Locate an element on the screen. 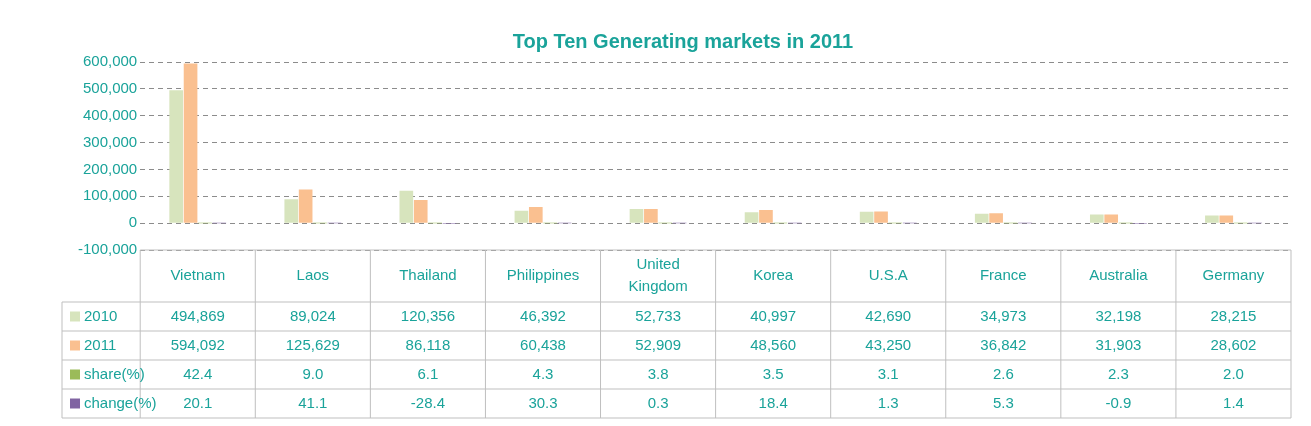 The height and width of the screenshot is (426, 1311). data-label: 30.3 is located at coordinates (543, 402).